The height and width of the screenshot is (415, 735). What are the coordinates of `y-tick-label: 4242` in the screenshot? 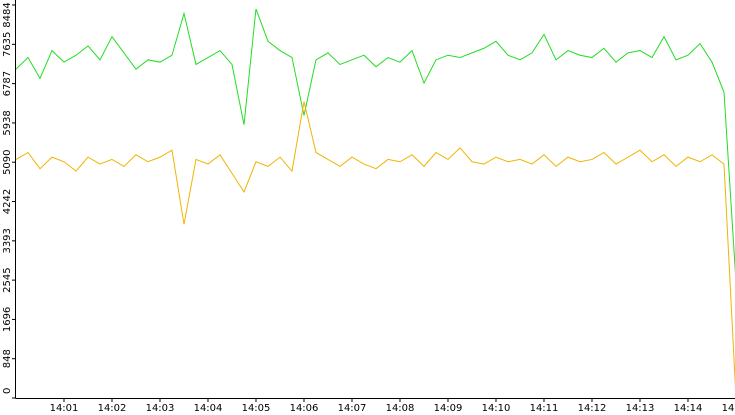 It's located at (7, 201).